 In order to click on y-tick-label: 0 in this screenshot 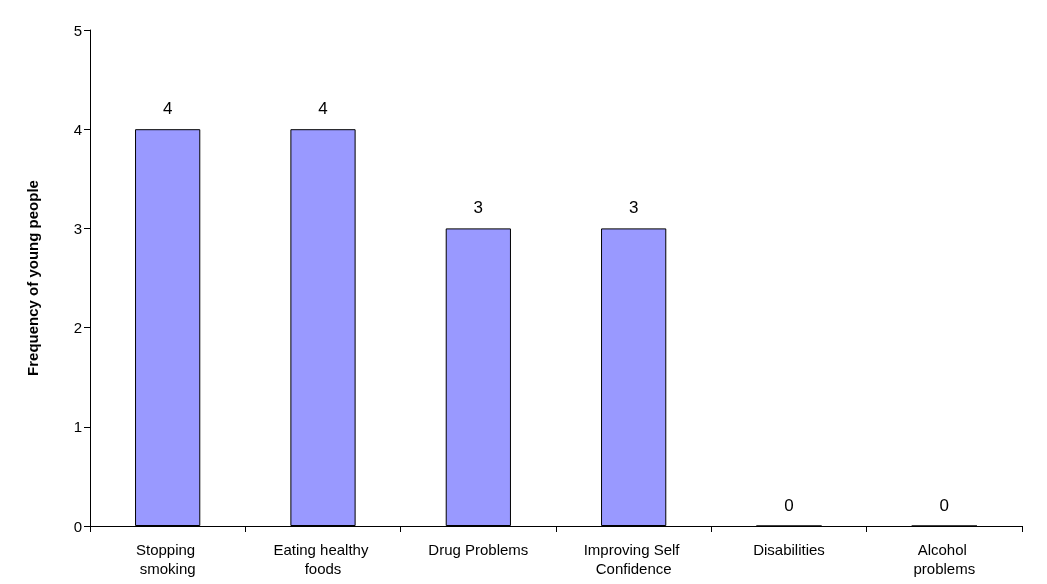, I will do `click(77, 526)`.